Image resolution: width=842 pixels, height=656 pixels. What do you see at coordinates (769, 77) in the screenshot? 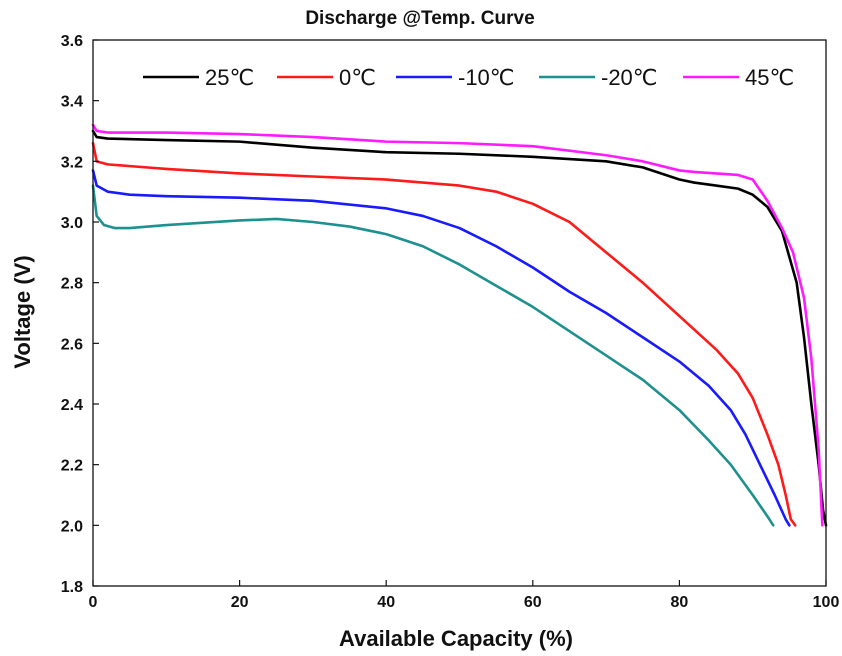
I see `legend-label-5: 45℃` at bounding box center [769, 77].